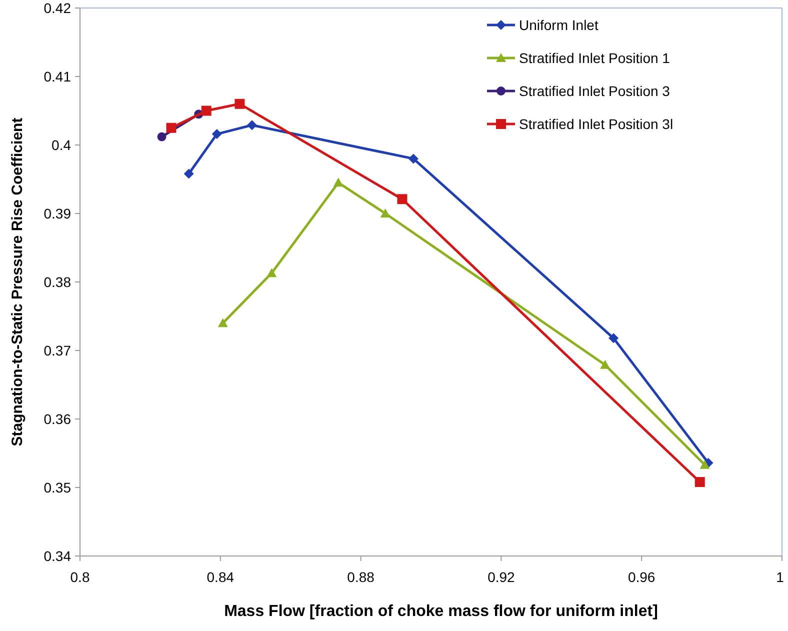 This screenshot has width=788, height=631. What do you see at coordinates (58, 556) in the screenshot?
I see `y-tick-label: 0.34` at bounding box center [58, 556].